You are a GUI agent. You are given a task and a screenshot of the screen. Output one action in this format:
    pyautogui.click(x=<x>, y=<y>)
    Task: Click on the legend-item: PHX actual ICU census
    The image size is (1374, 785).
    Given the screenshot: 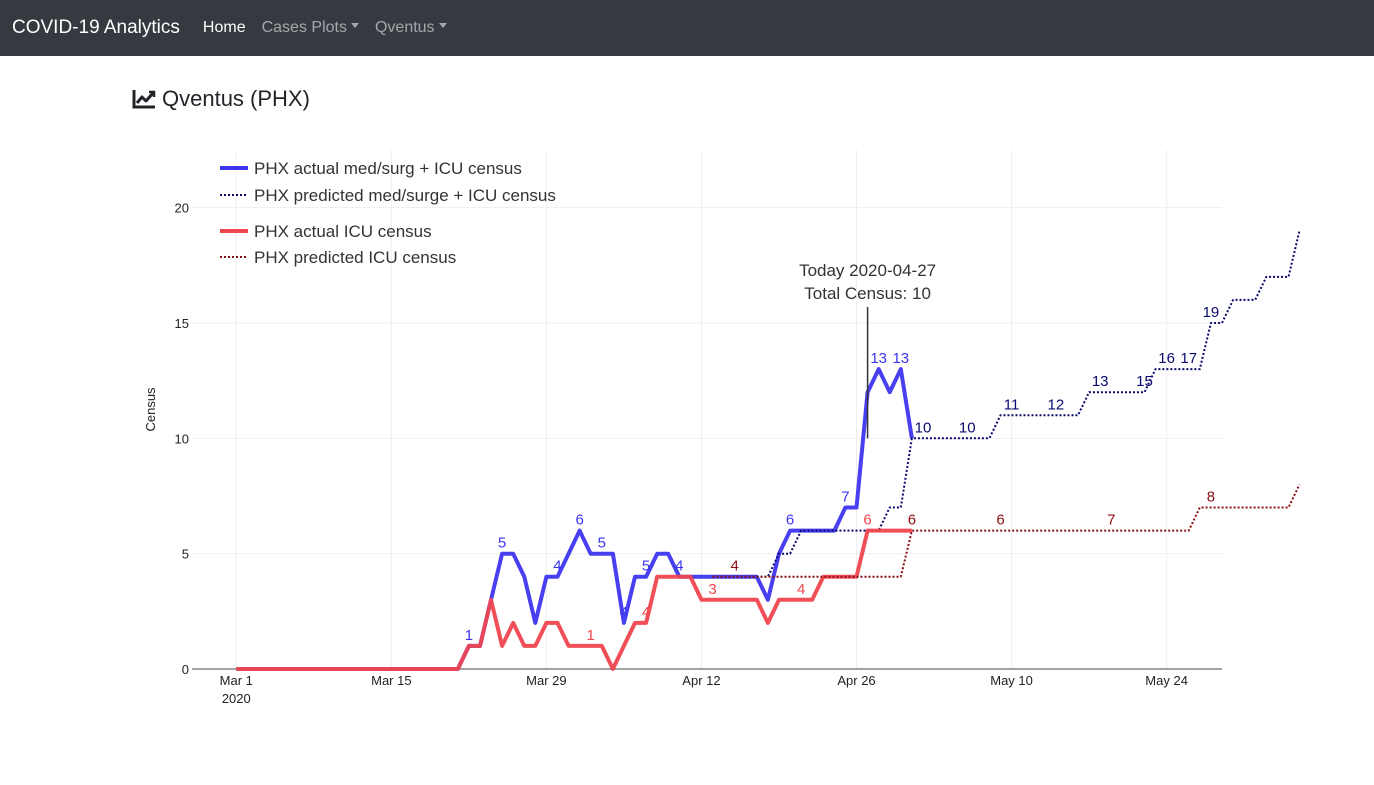 What is the action you would take?
    pyautogui.click(x=326, y=231)
    